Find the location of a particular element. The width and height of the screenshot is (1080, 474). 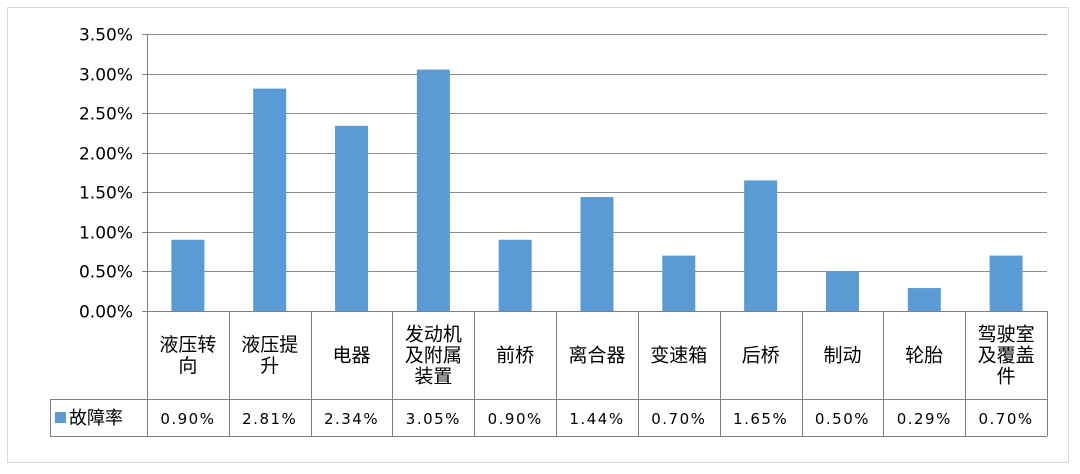

x-category-label: 升 is located at coordinates (269, 366).